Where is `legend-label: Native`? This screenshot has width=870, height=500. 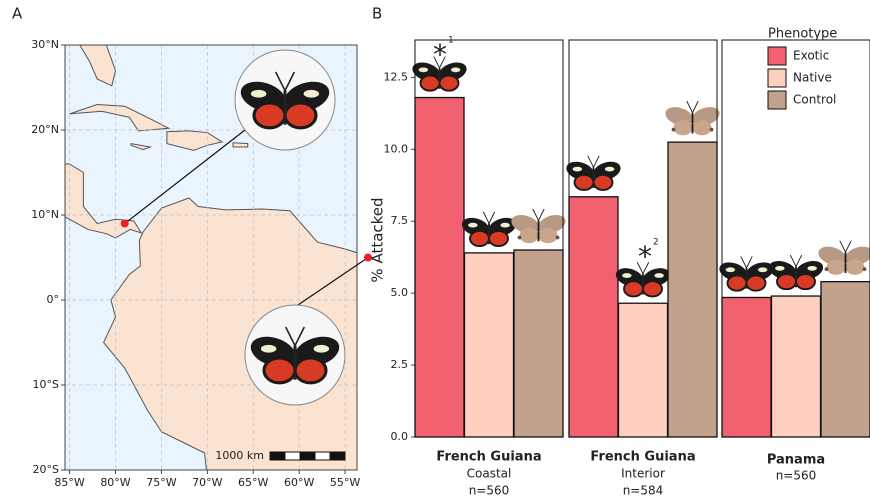 legend-label: Native is located at coordinates (812, 78).